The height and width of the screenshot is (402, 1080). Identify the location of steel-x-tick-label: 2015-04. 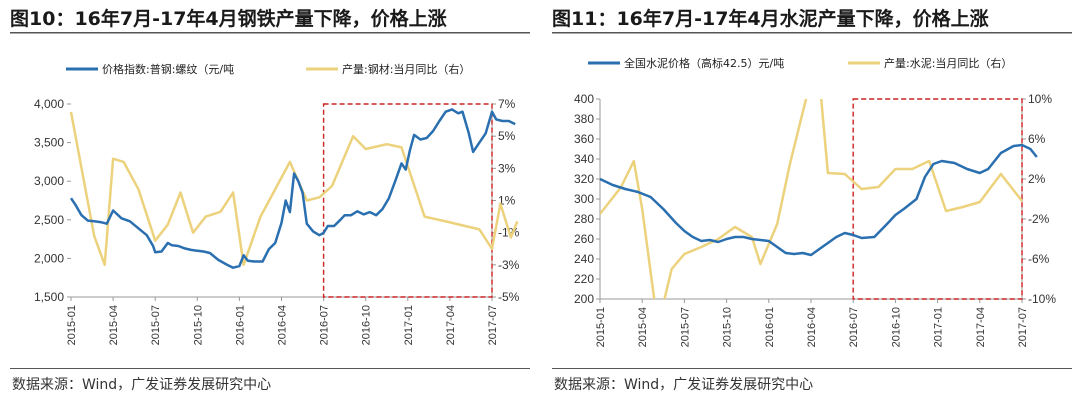
(114, 325).